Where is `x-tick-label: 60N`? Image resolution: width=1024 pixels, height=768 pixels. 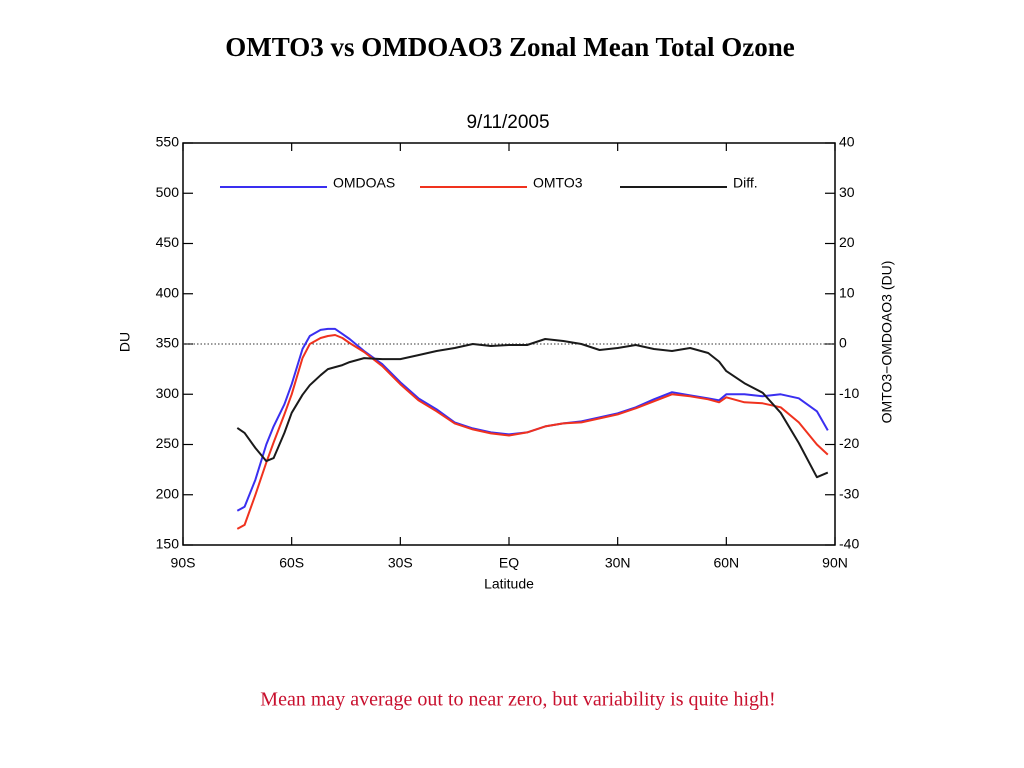
x-tick-label: 60N is located at coordinates (726, 563).